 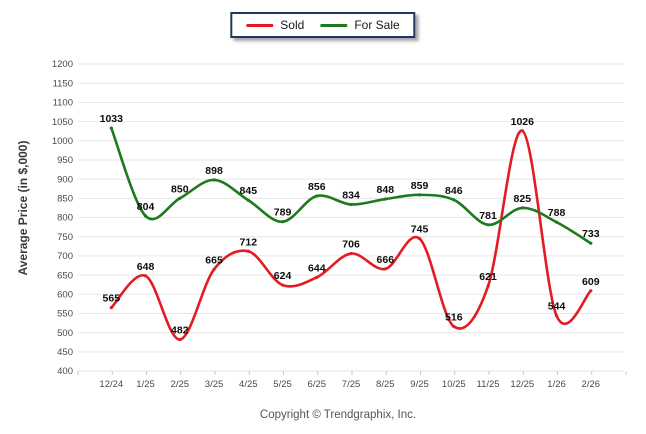 What do you see at coordinates (146, 207) in the screenshot?
I see `data-label: 804` at bounding box center [146, 207].